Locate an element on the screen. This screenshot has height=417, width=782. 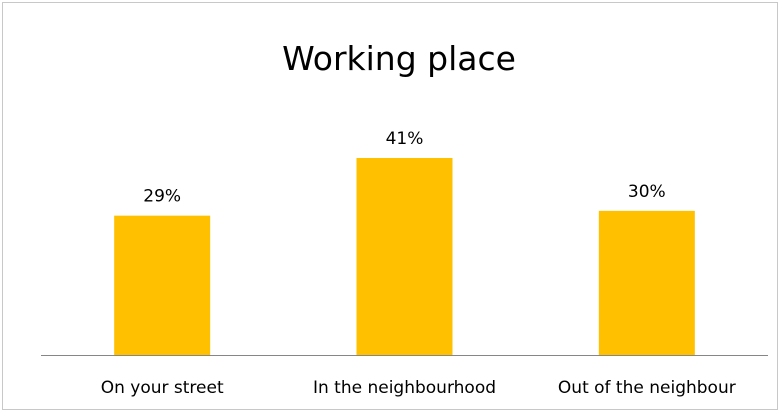
data-label-3: 30% is located at coordinates (647, 192).